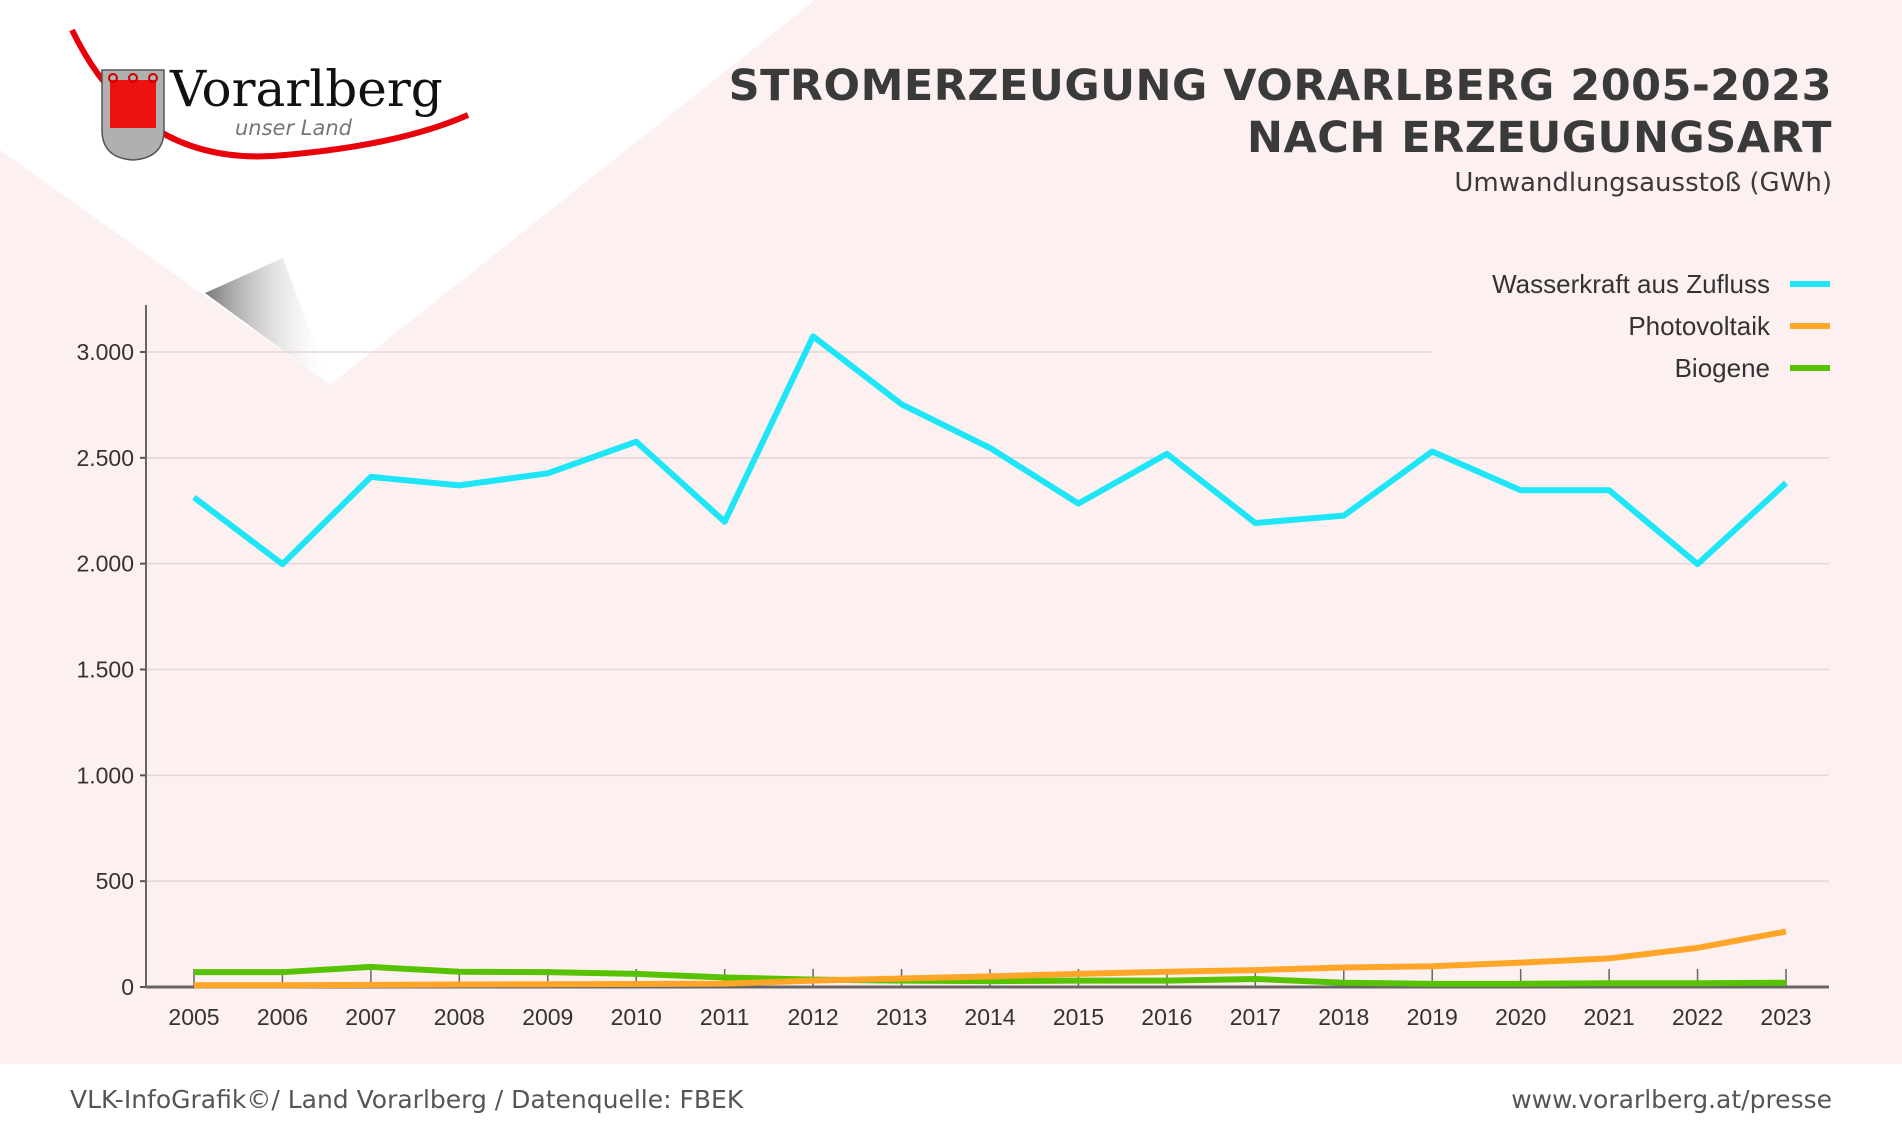 This screenshot has width=1902, height=1135. Describe the element at coordinates (1432, 1017) in the screenshot. I see `x-tick-label: 2019` at that location.